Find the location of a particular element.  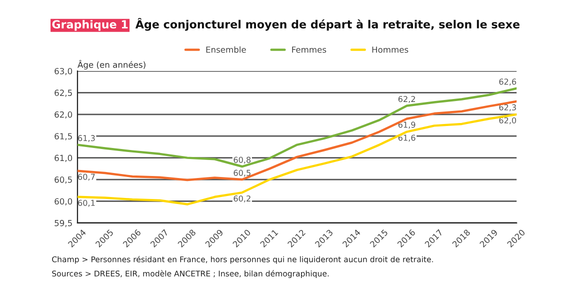

y-tick-label: 59,5 is located at coordinates (63, 224).